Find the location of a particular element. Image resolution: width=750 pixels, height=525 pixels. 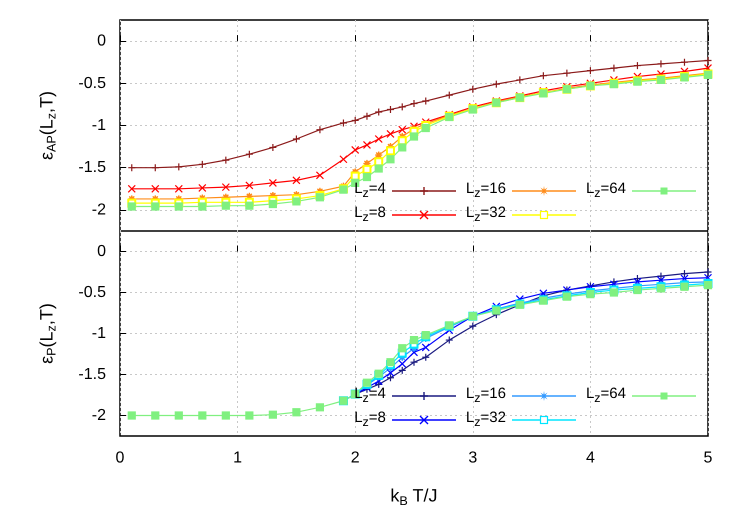

y-axis-title: εP(Lz,T) is located at coordinates (47, 333).